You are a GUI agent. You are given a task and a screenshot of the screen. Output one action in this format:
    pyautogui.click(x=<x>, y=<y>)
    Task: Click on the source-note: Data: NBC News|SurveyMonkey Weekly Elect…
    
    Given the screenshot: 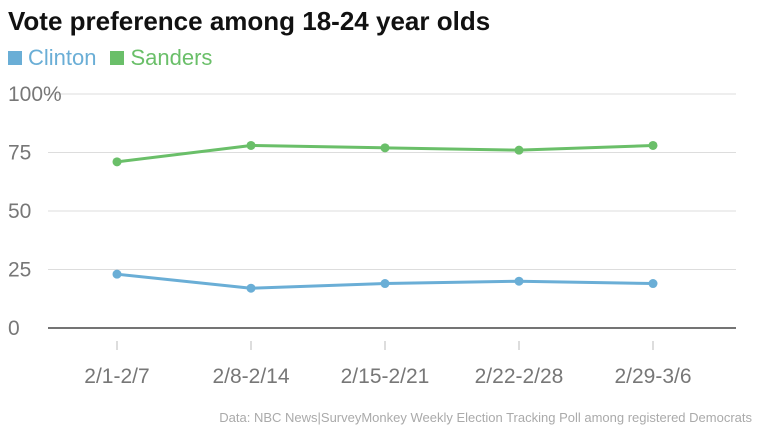 What is the action you would take?
    pyautogui.click(x=485, y=417)
    